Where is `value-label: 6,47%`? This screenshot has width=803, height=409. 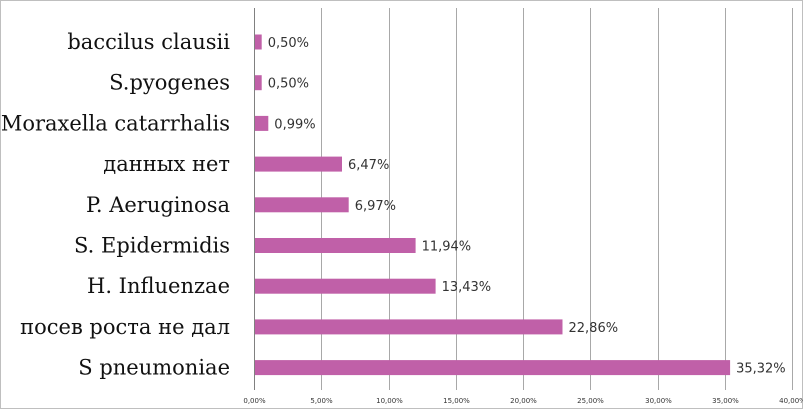 value-label: 6,47% is located at coordinates (368, 165).